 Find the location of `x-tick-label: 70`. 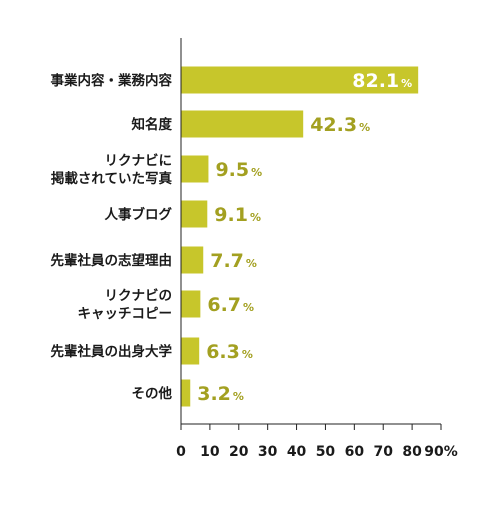

x-tick-label: 70 is located at coordinates (383, 452).